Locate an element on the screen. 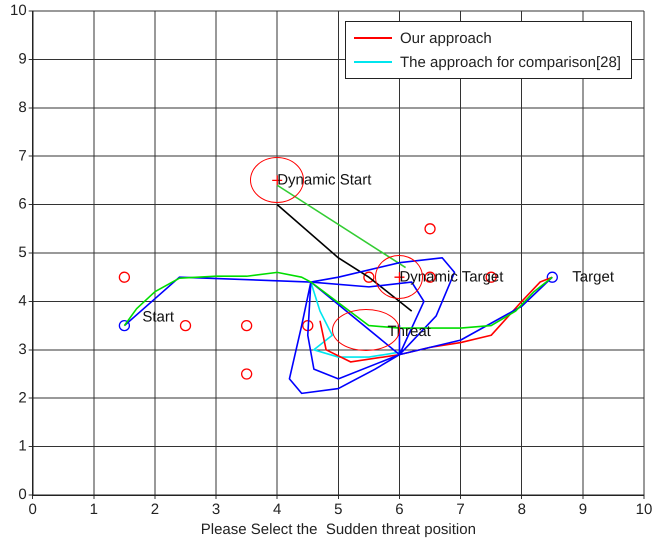 The image size is (666, 545). y-tick-label: 0 is located at coordinates (22, 495).